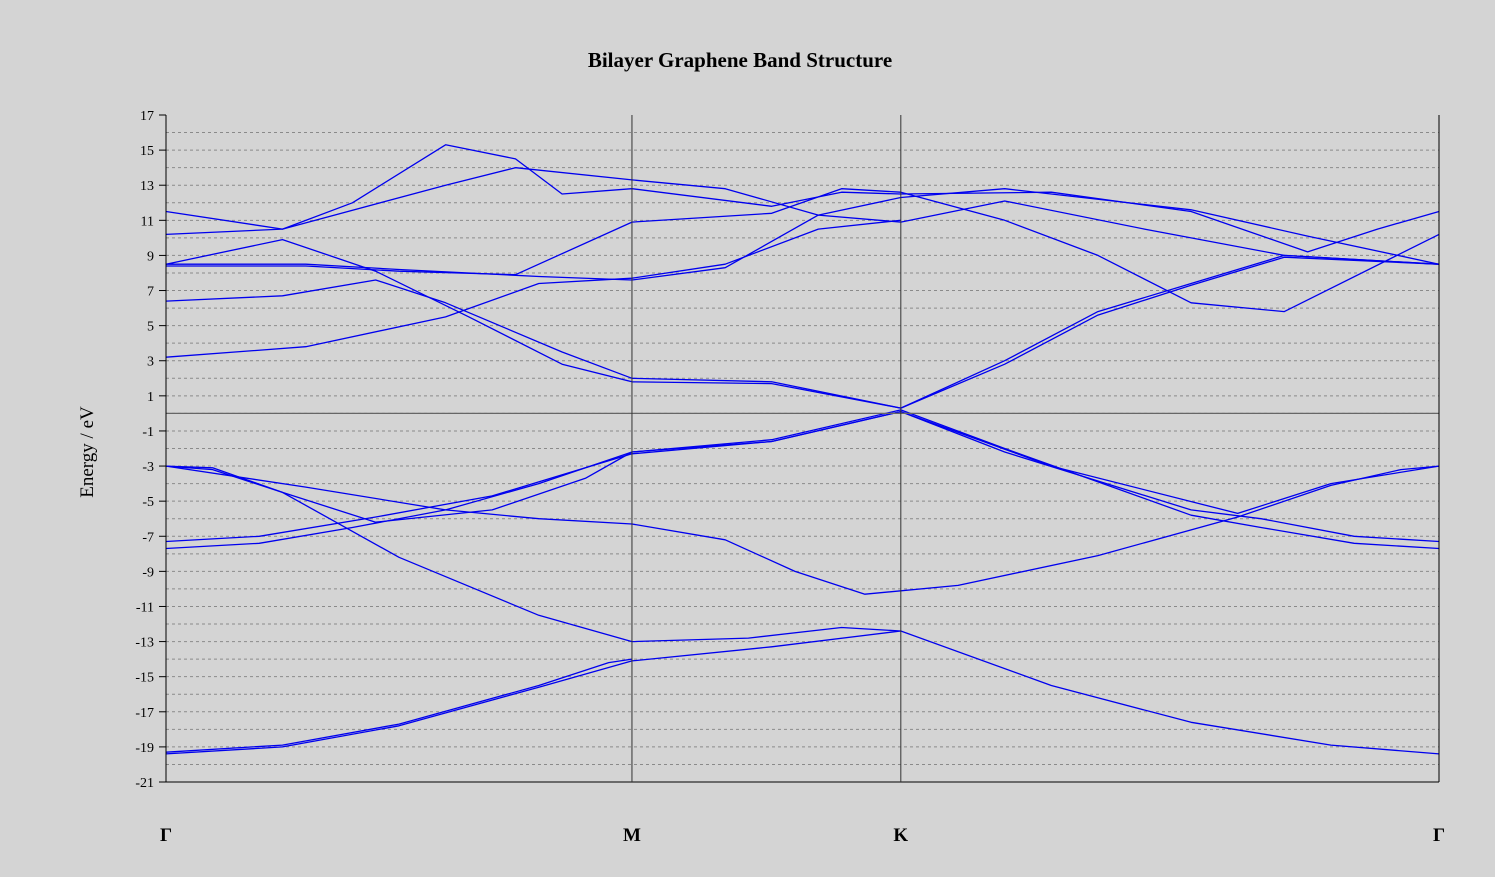  I want to click on y-tick-label: 15, so click(147, 151).